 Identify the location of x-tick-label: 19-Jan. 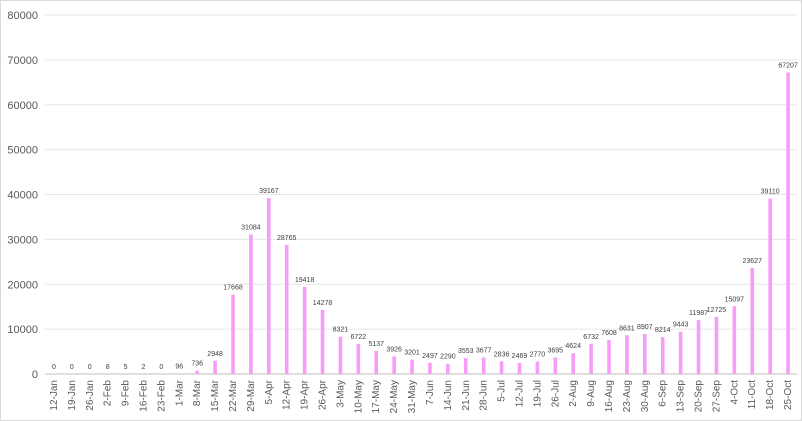
(72, 395).